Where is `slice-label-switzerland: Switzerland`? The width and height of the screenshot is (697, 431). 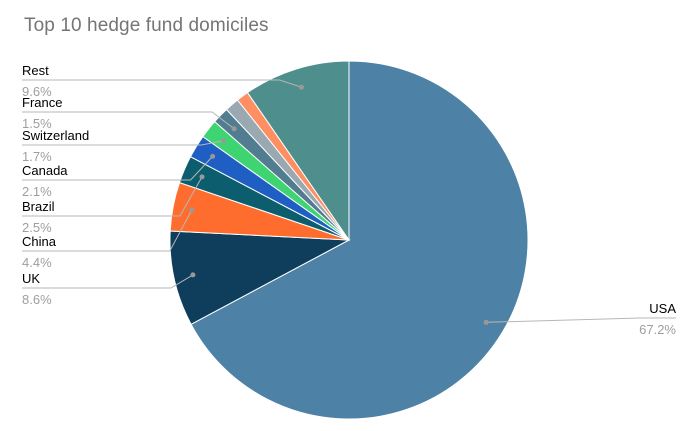
slice-label-switzerland: Switzerland is located at coordinates (55, 135).